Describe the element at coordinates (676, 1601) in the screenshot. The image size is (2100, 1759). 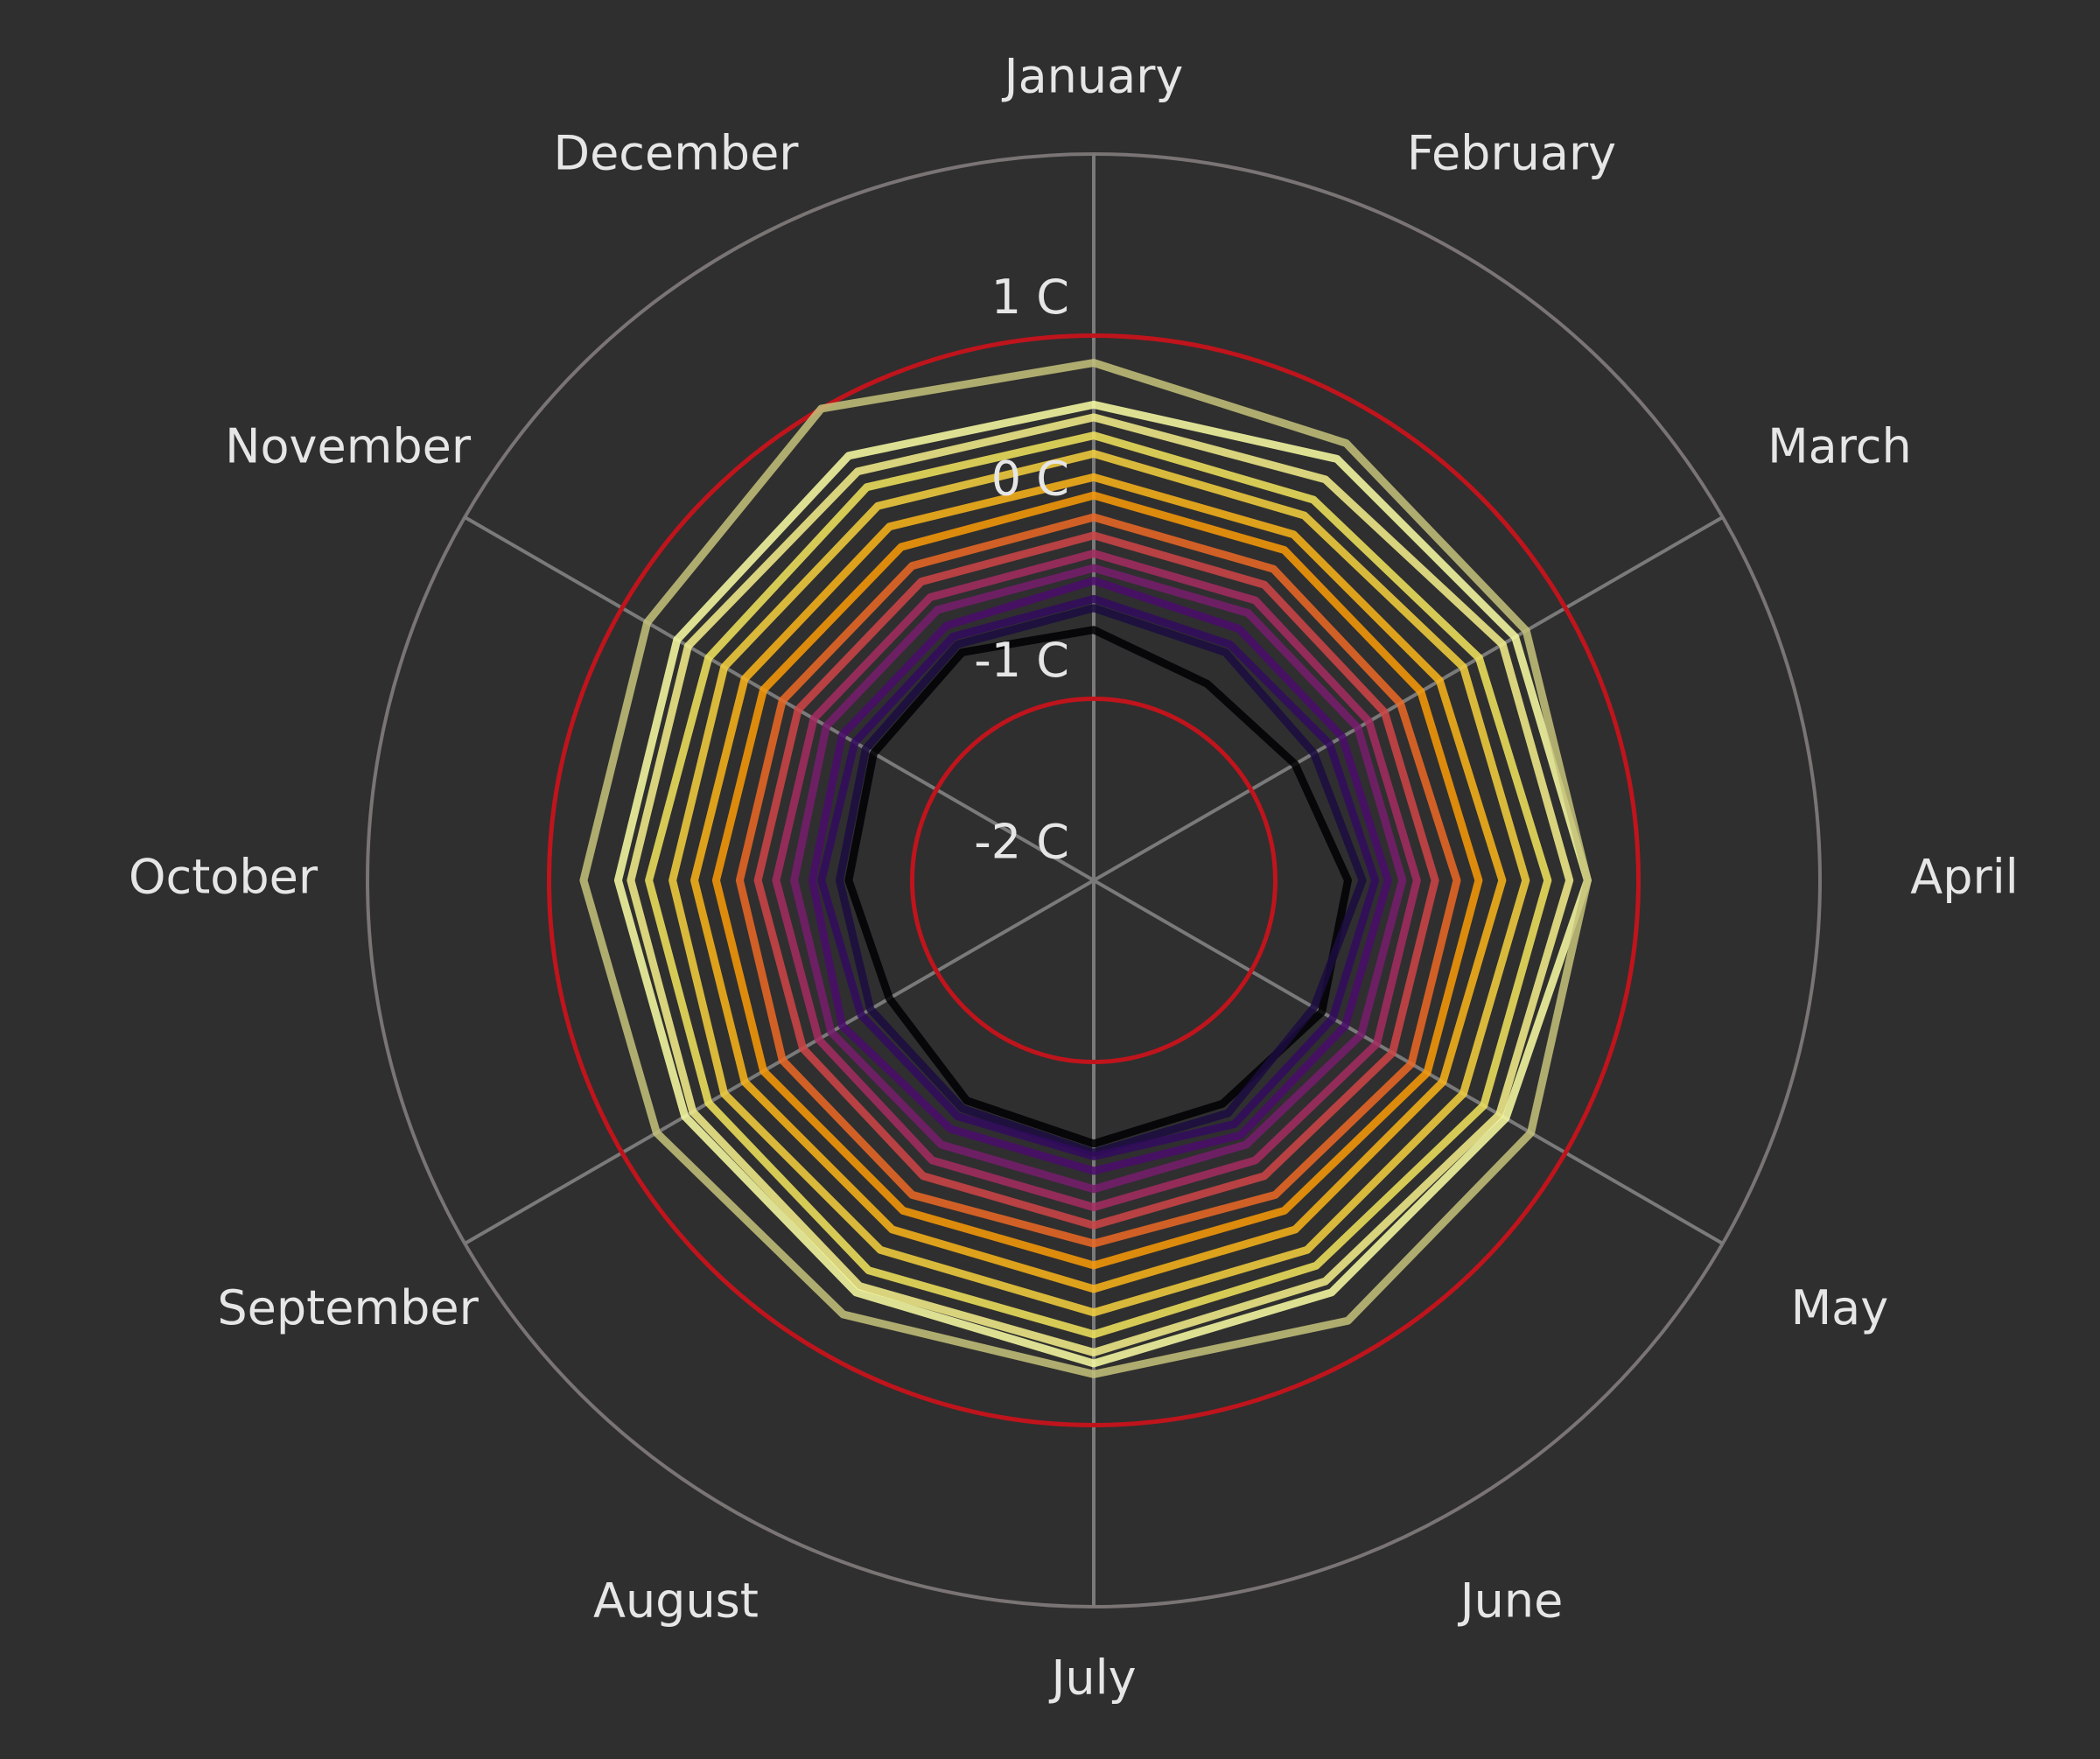
I see `category-label: August` at that location.